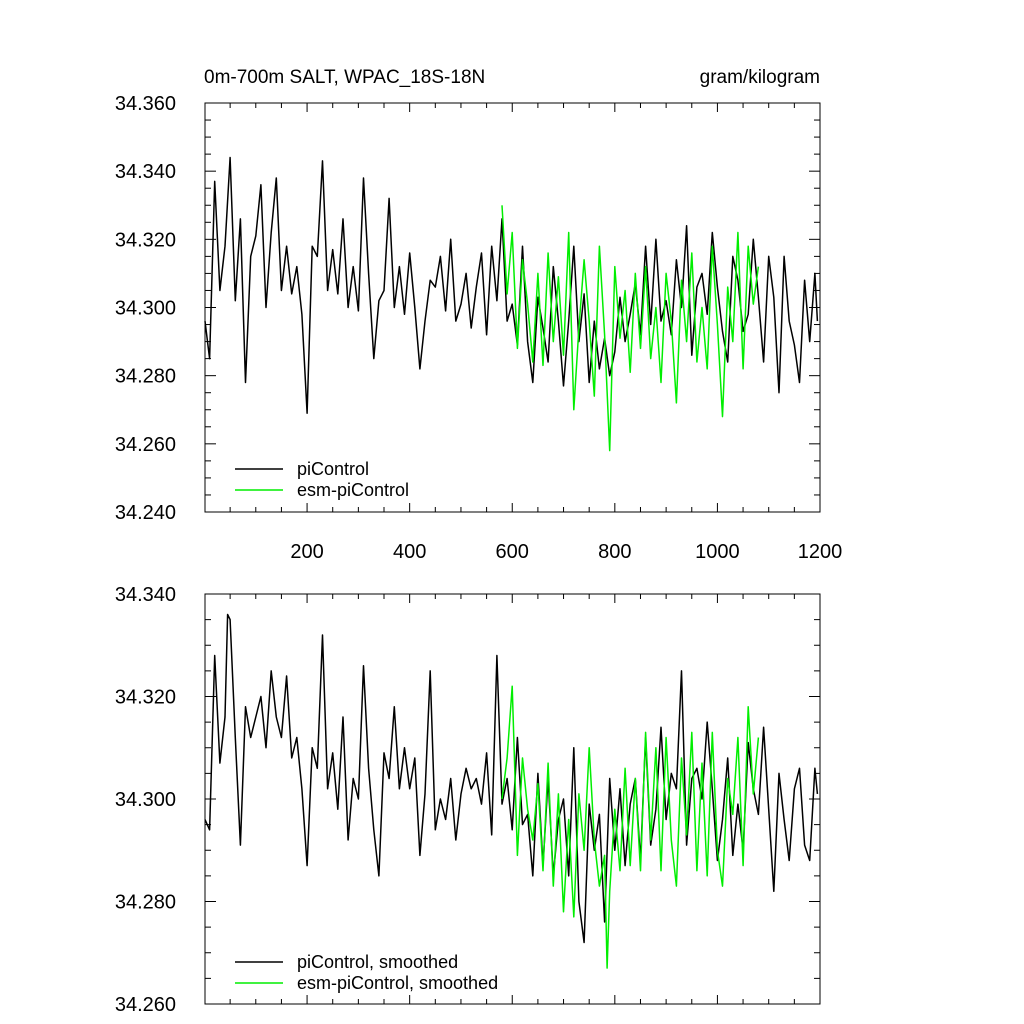  What do you see at coordinates (306, 552) in the screenshot?
I see `x-tick-label: 200` at bounding box center [306, 552].